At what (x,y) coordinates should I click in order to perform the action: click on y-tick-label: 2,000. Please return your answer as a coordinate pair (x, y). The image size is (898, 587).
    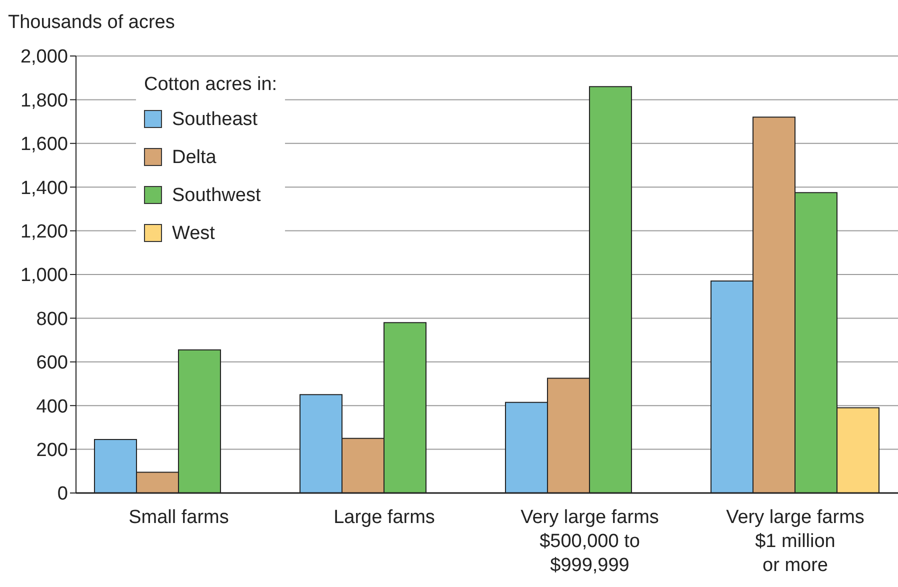
    Looking at the image, I should click on (44, 57).